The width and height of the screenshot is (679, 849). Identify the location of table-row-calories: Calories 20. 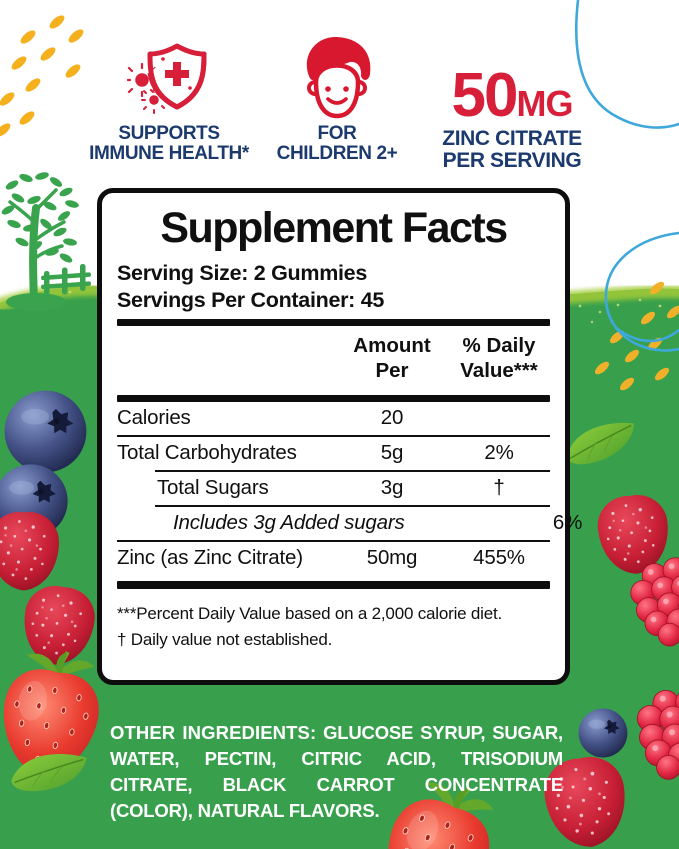
(333, 418).